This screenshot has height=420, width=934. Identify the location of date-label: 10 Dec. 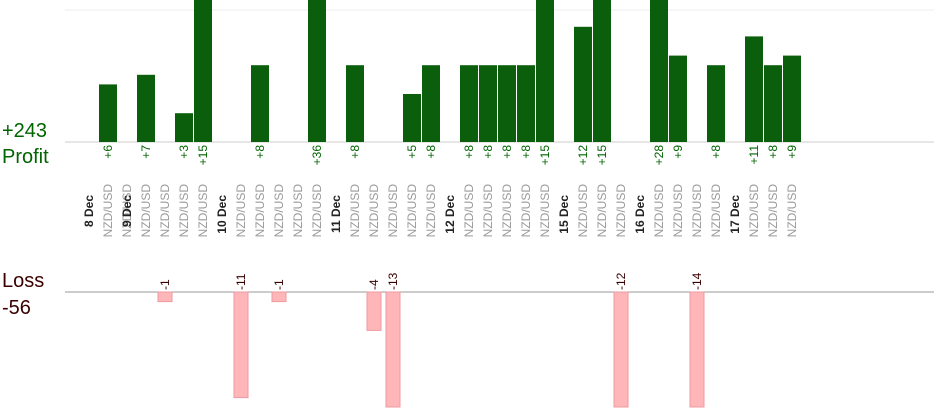
(222, 214).